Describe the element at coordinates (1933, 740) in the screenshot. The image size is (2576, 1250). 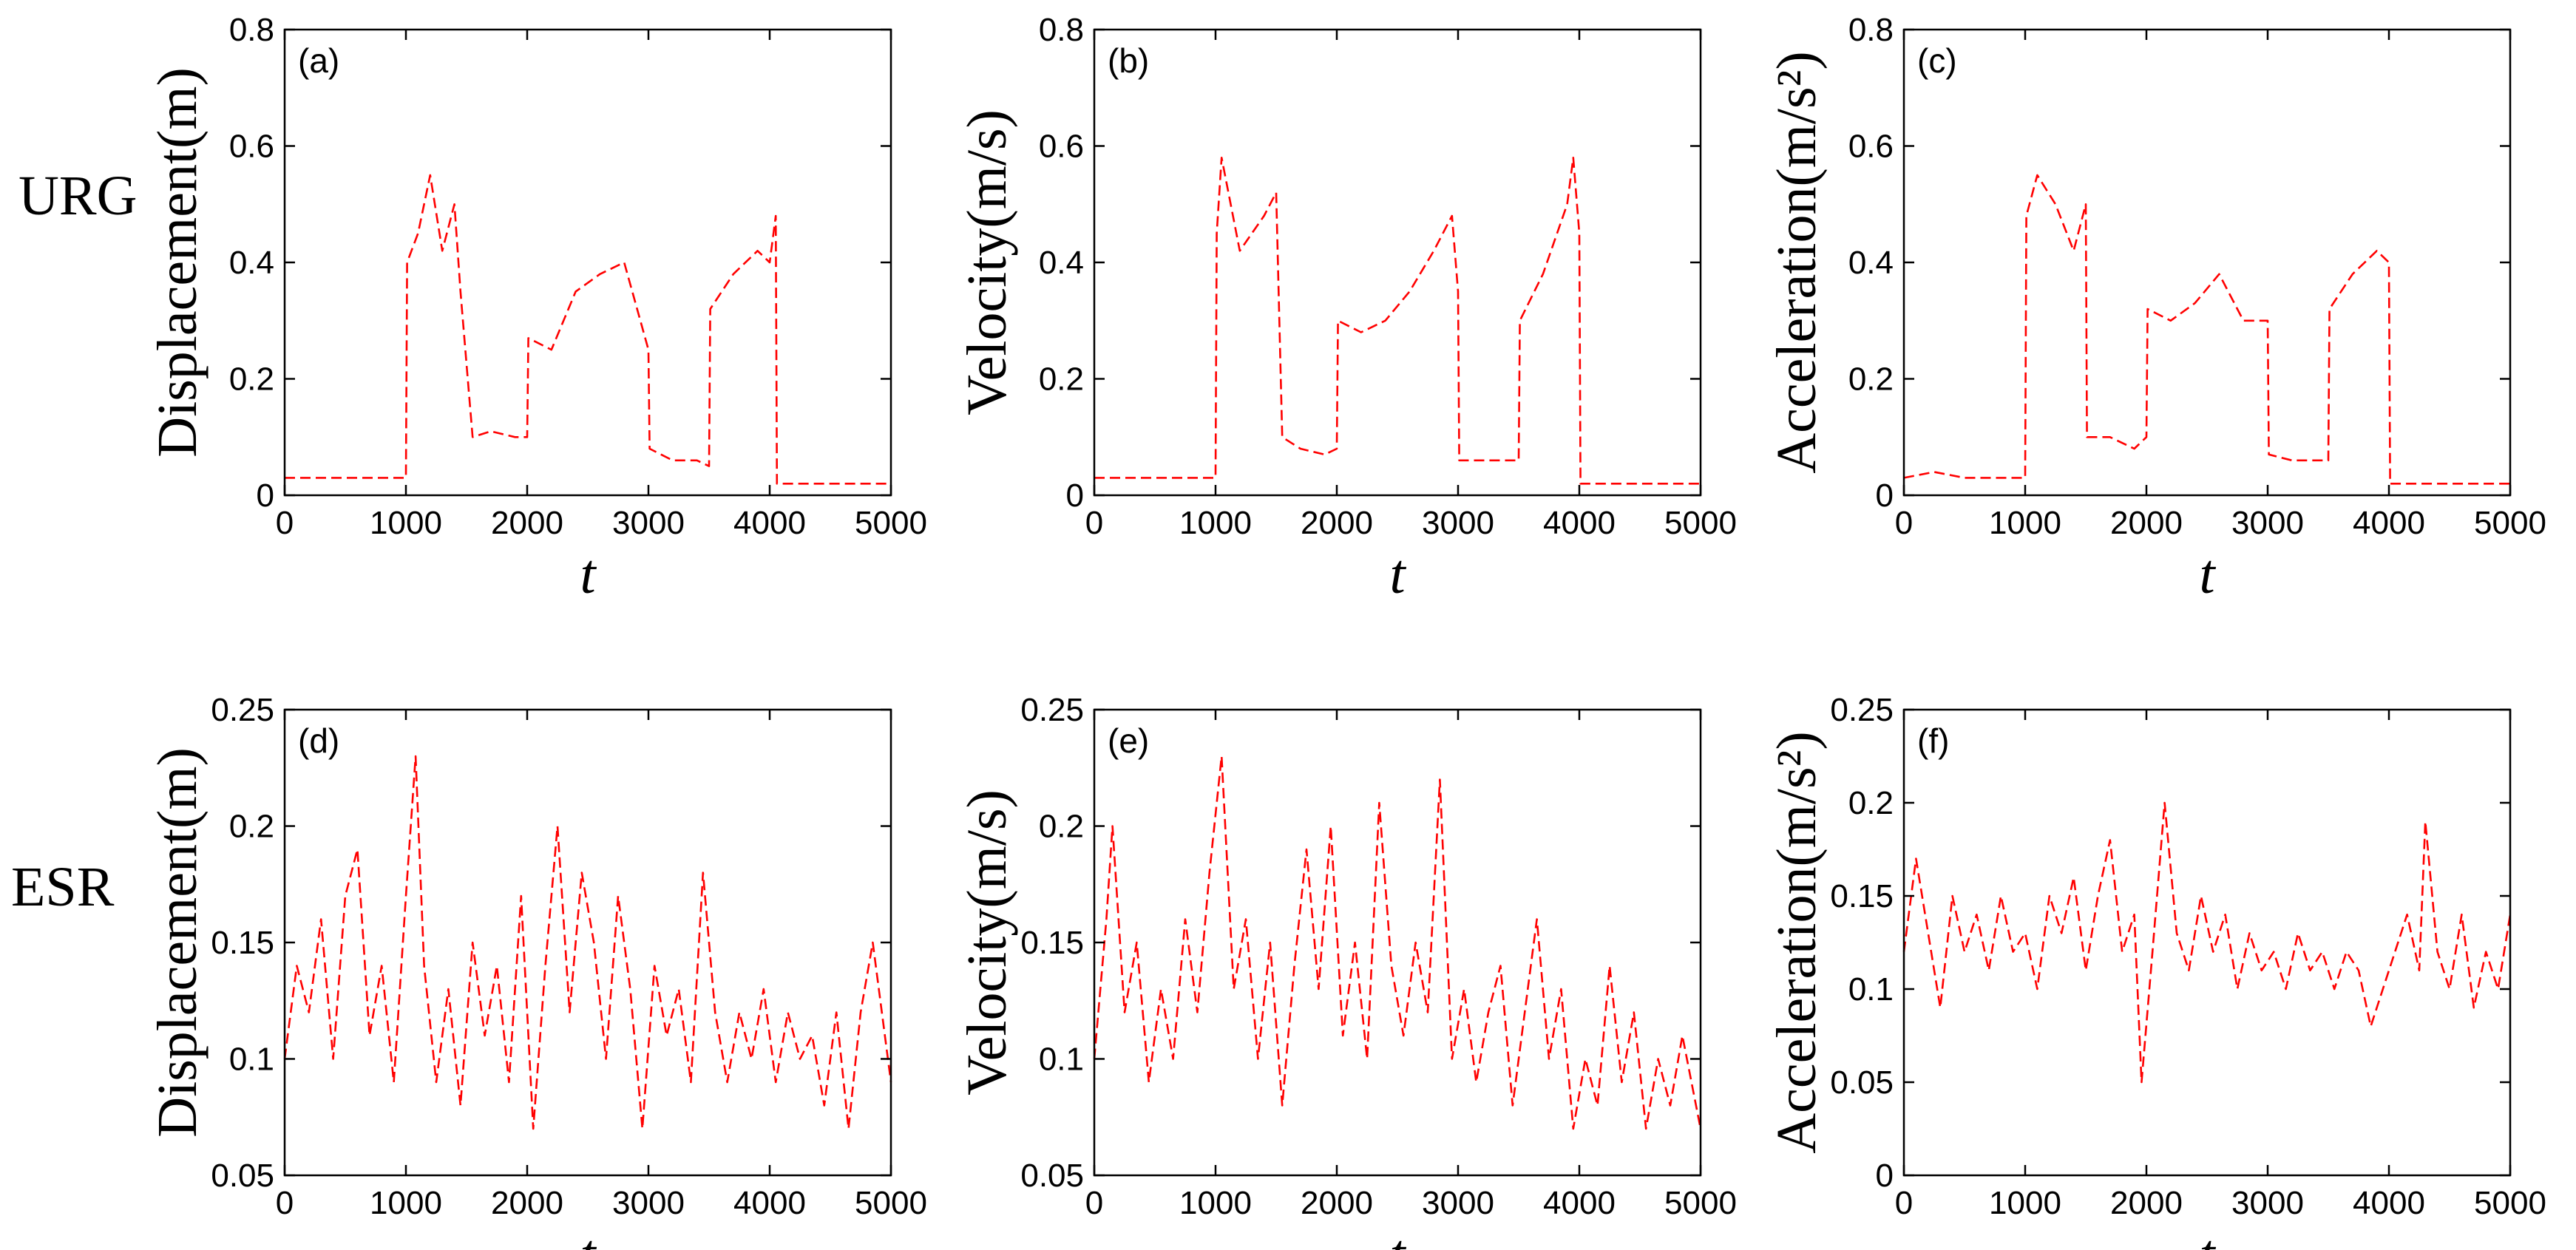
I see `panel-label: (f)` at that location.